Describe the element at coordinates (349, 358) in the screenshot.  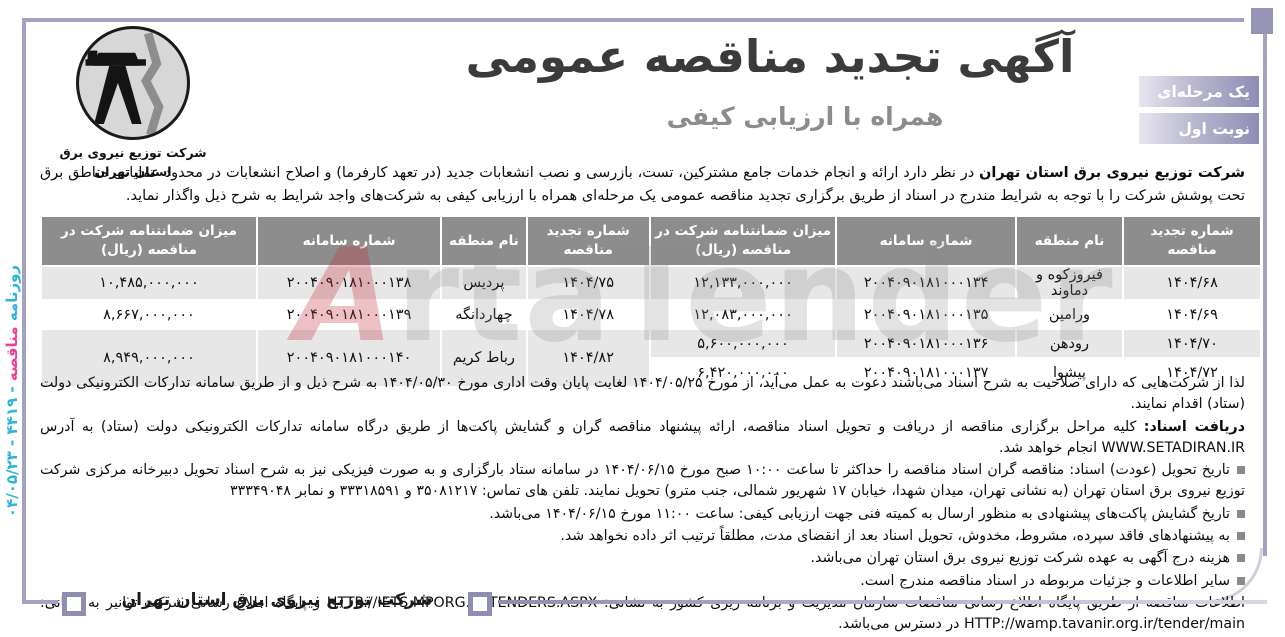
I see `system-no: ۲۰۰۴۰۹۰۱۸۱۰۰۰۱۴۰` at that location.